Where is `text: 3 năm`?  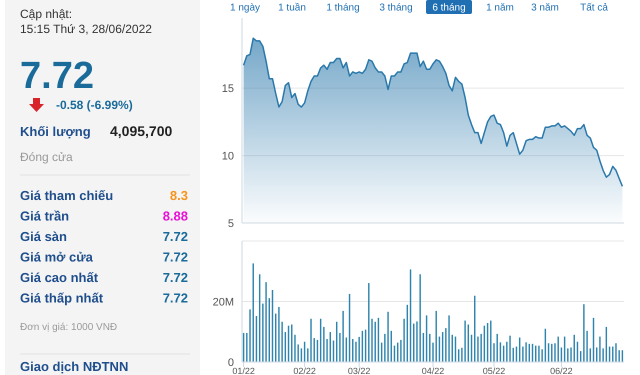 text: 3 năm is located at coordinates (545, 8).